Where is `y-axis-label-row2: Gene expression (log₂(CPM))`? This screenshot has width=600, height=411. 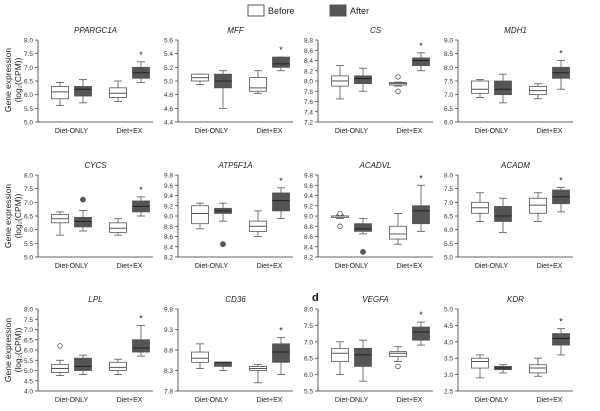 y-axis-label-row2: Gene expression (log₂(CPM)) is located at coordinates (13, 216).